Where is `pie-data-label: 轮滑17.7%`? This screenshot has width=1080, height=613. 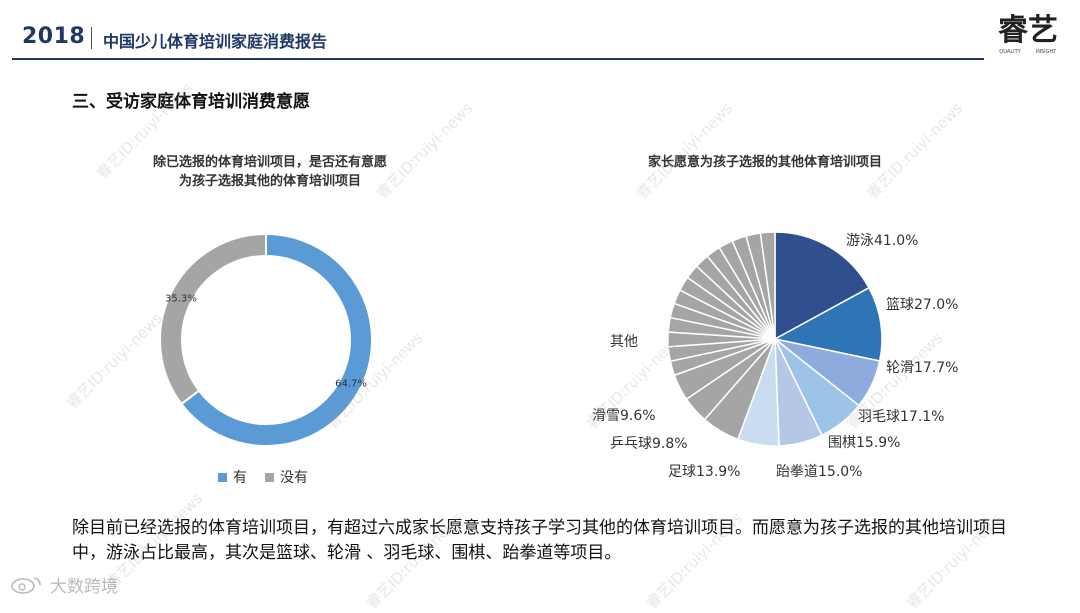
pie-data-label: 轮滑17.7% is located at coordinates (922, 367).